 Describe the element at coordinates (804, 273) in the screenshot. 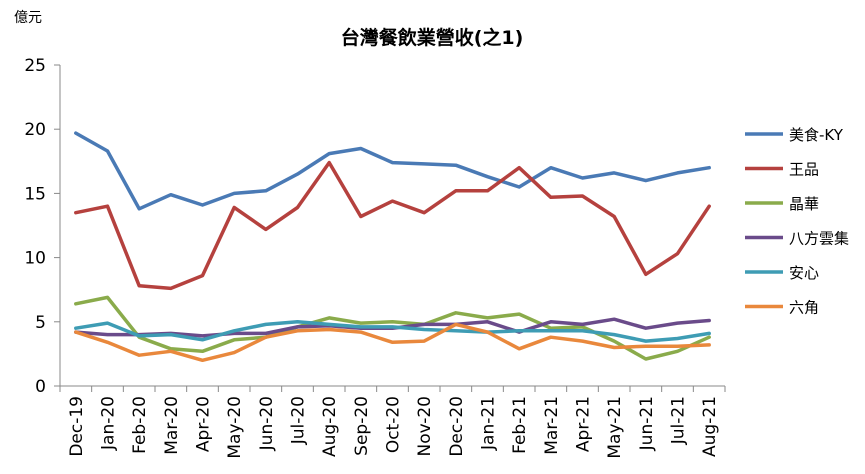

I see `legend-label: 安心` at that location.